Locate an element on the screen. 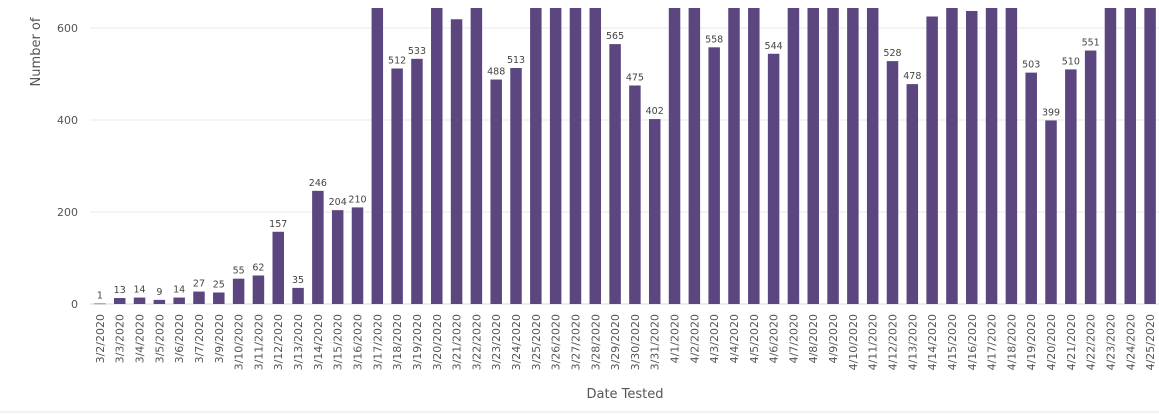  x-tick-label: 4/10/2020 is located at coordinates (853, 342).